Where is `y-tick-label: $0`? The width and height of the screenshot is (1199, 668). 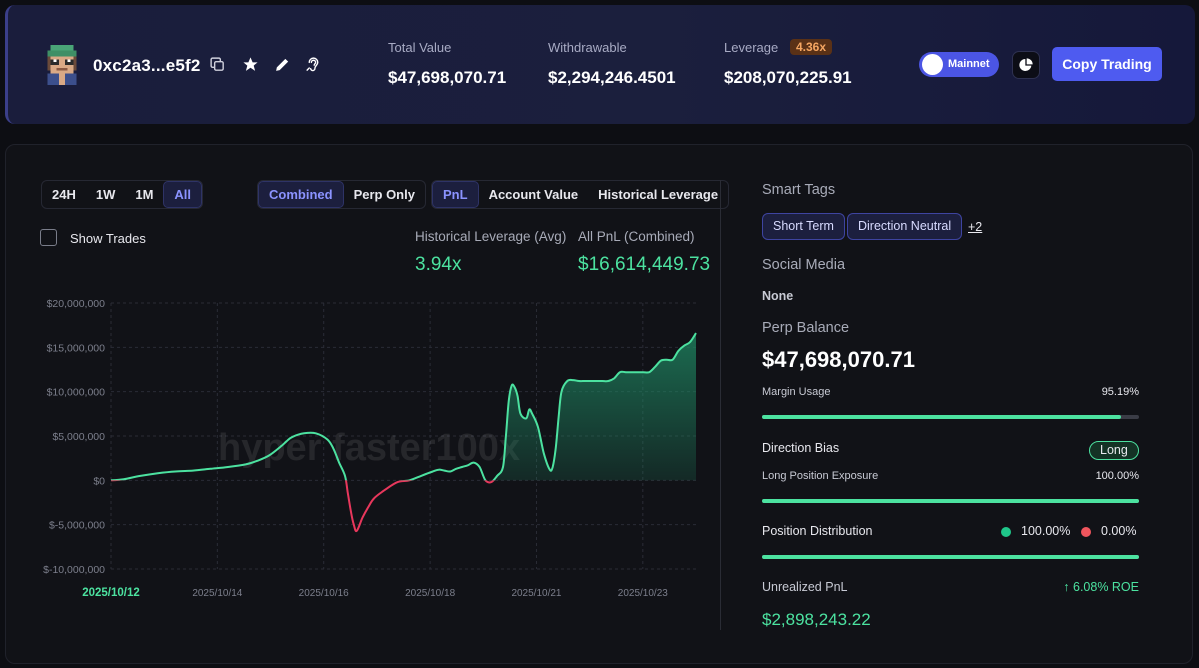
y-tick-label: $0 is located at coordinates (99, 481).